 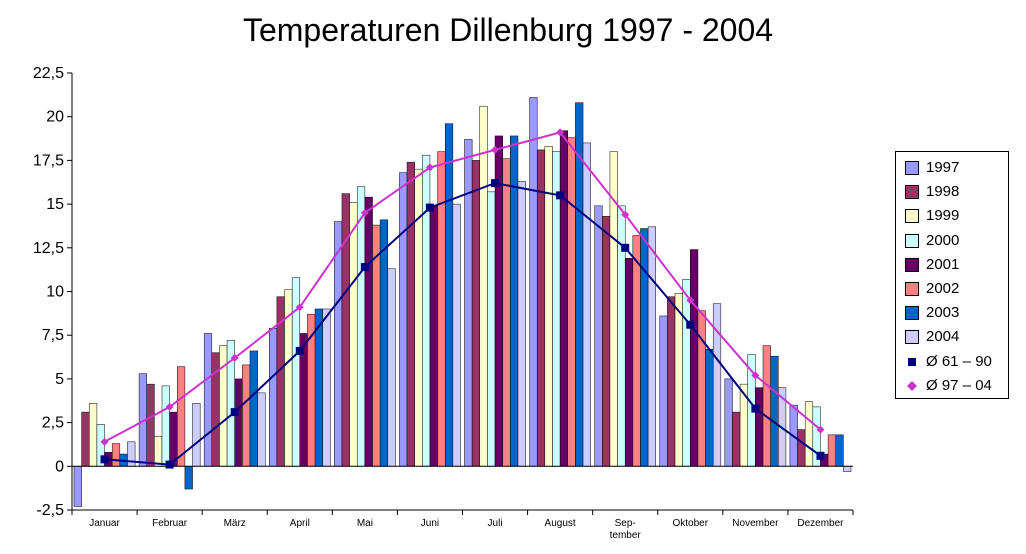 I want to click on legend-label: 2004, so click(x=943, y=337).